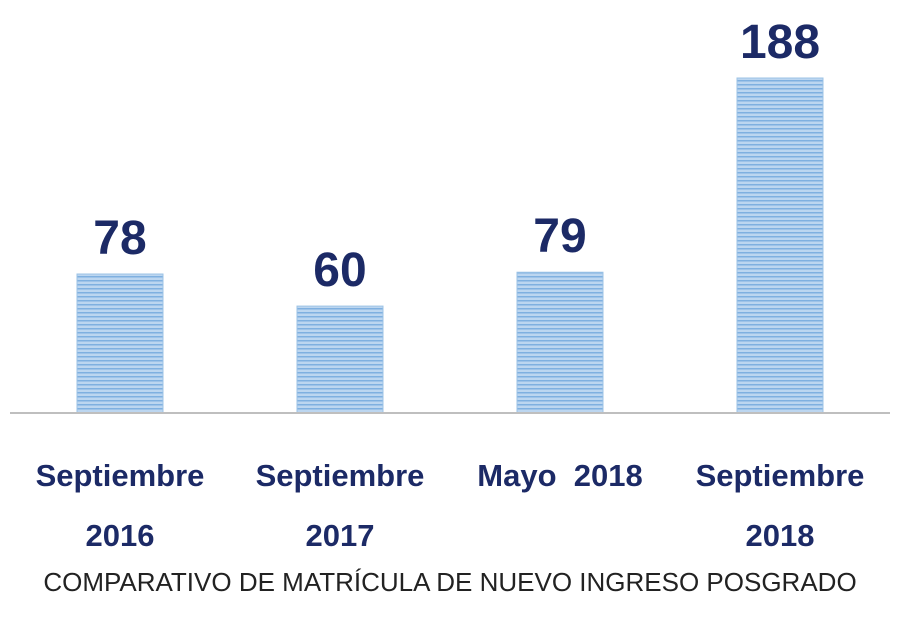 This screenshot has width=901, height=642. Describe the element at coordinates (339, 270) in the screenshot. I see `data-label: 60` at that location.